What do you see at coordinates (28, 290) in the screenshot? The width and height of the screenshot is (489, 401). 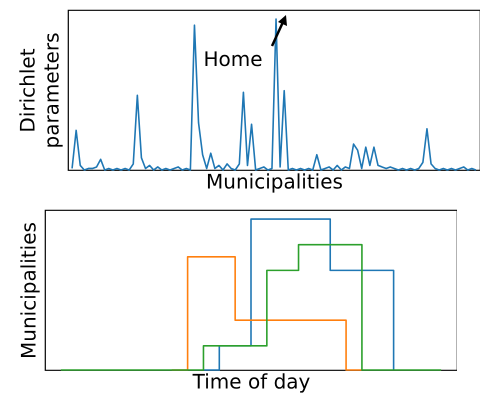 I see `y-axis-title: Municipalities` at bounding box center [28, 290].